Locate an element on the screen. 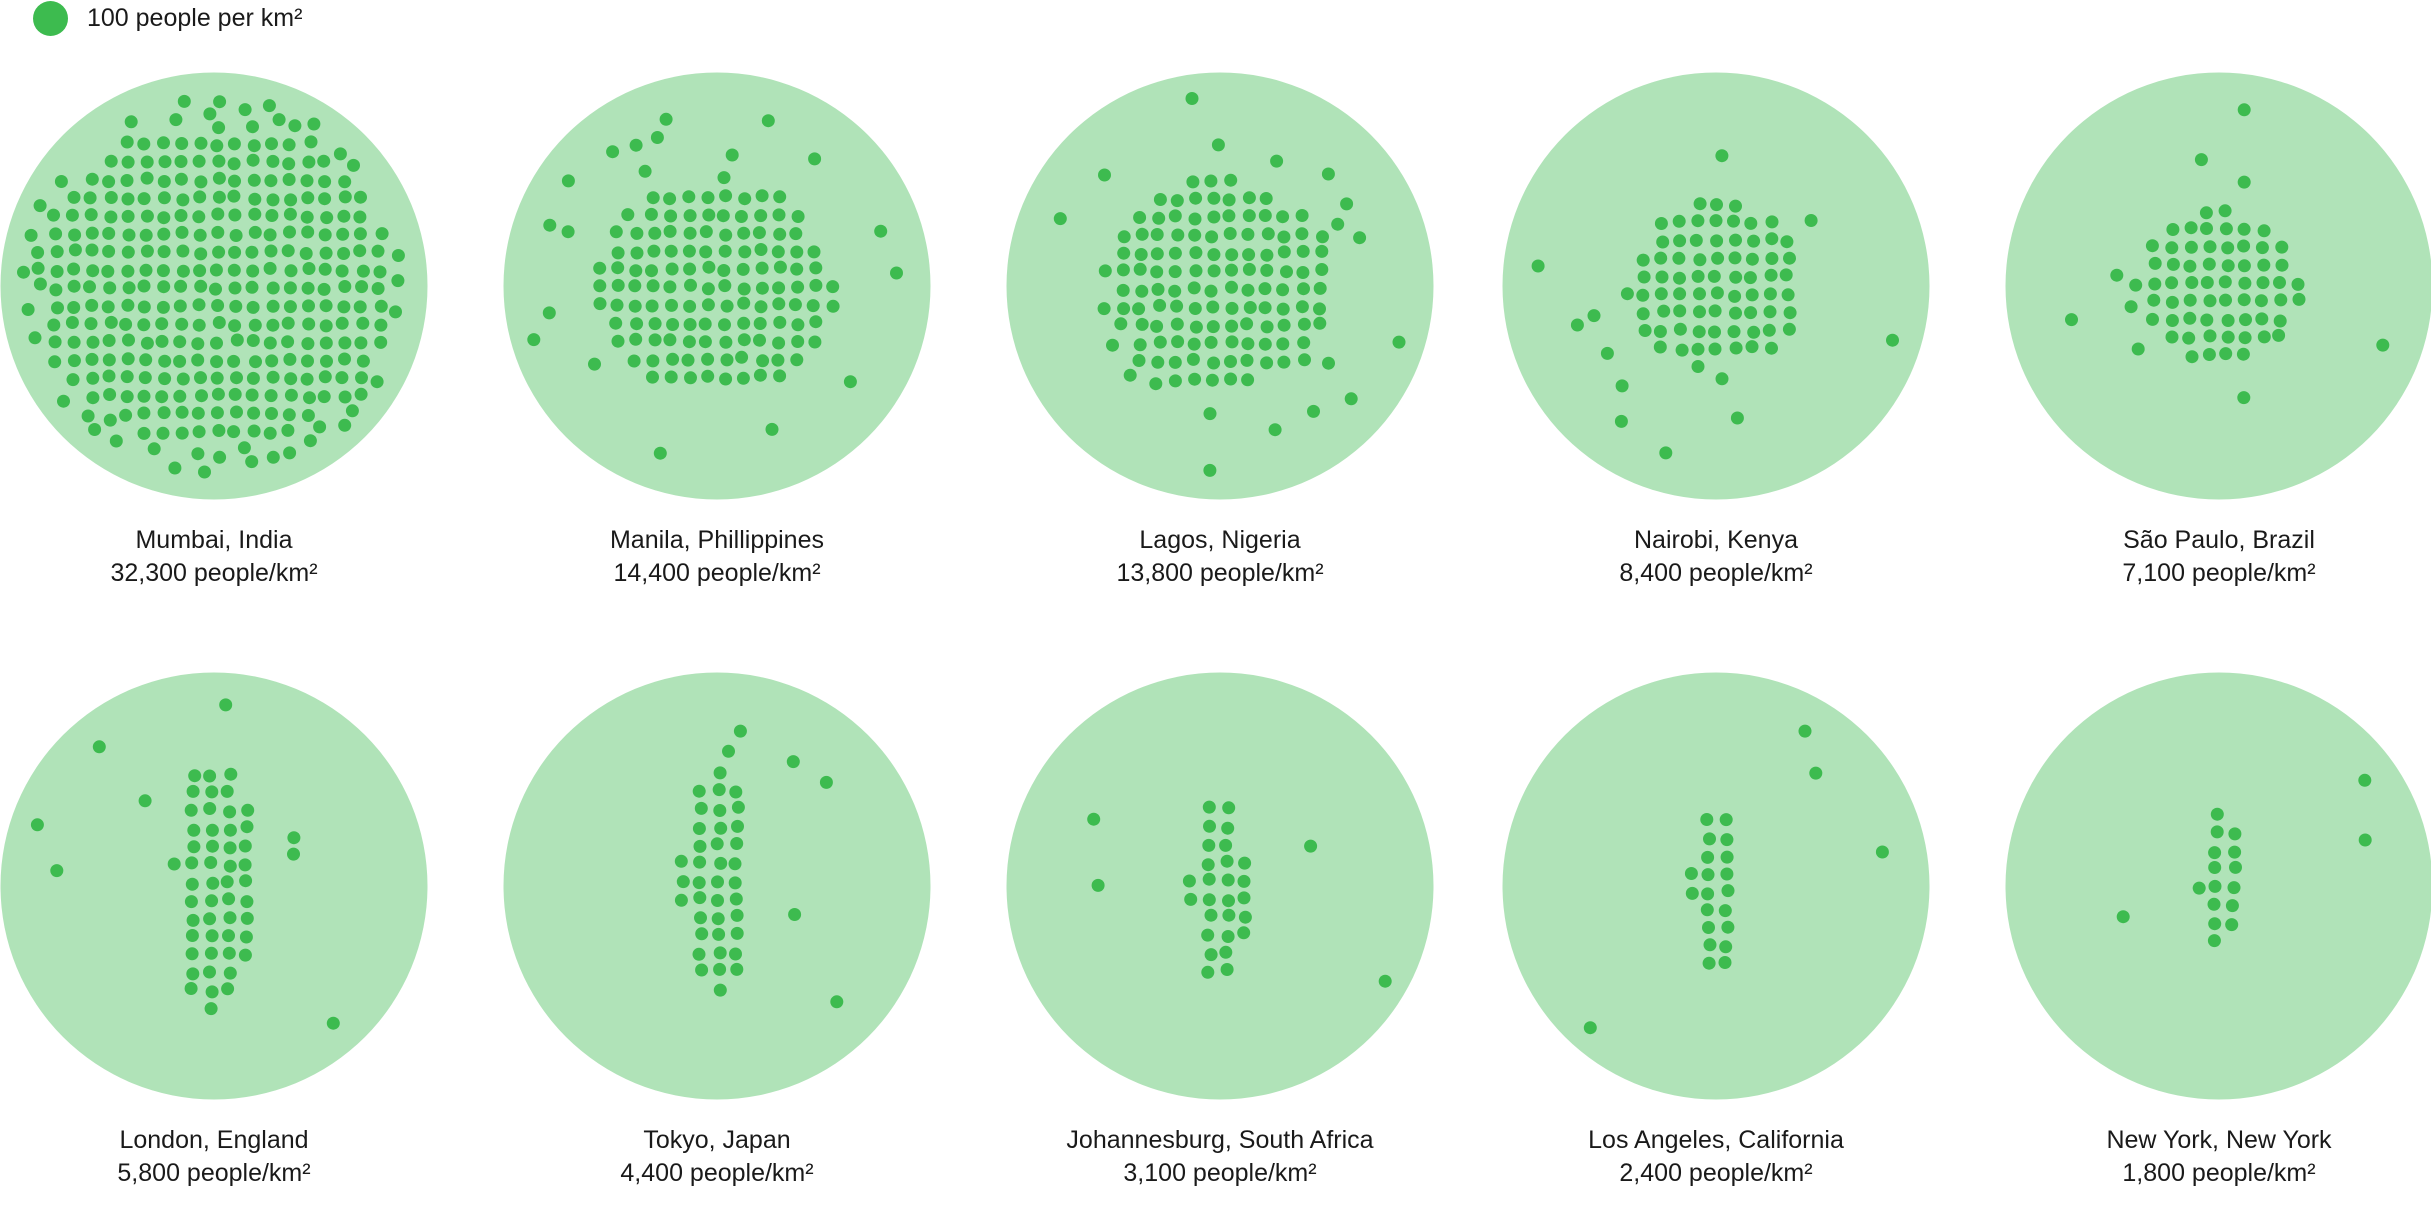  city-caption: Tokyo, Japan 4,400 people/km² is located at coordinates (717, 1157).